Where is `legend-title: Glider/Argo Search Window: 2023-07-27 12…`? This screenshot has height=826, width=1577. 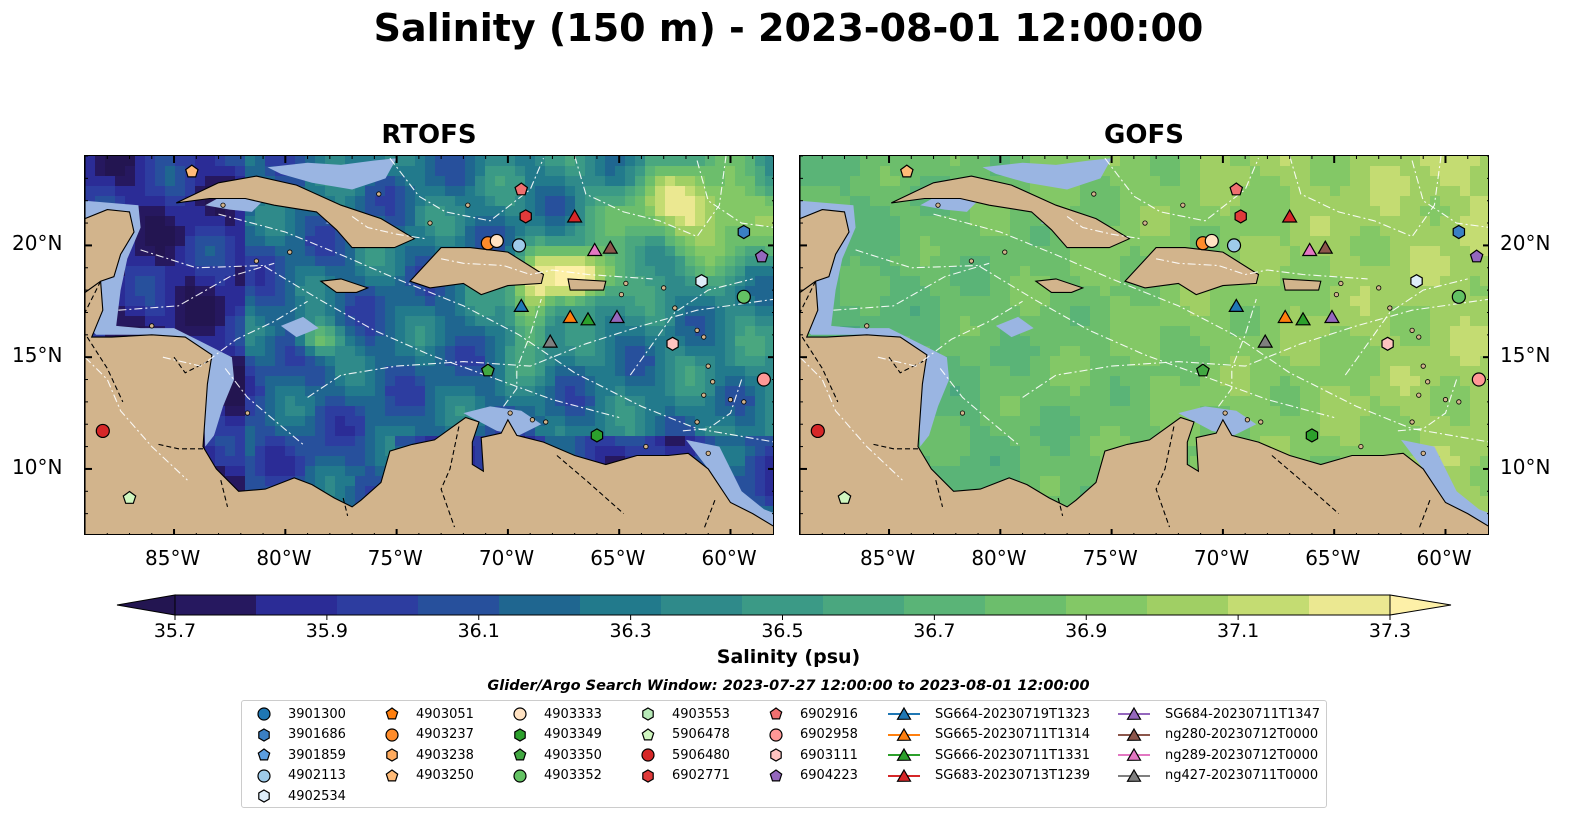 legend-title: Glider/Argo Search Window: 2023-07-27 12… is located at coordinates (788, 686).